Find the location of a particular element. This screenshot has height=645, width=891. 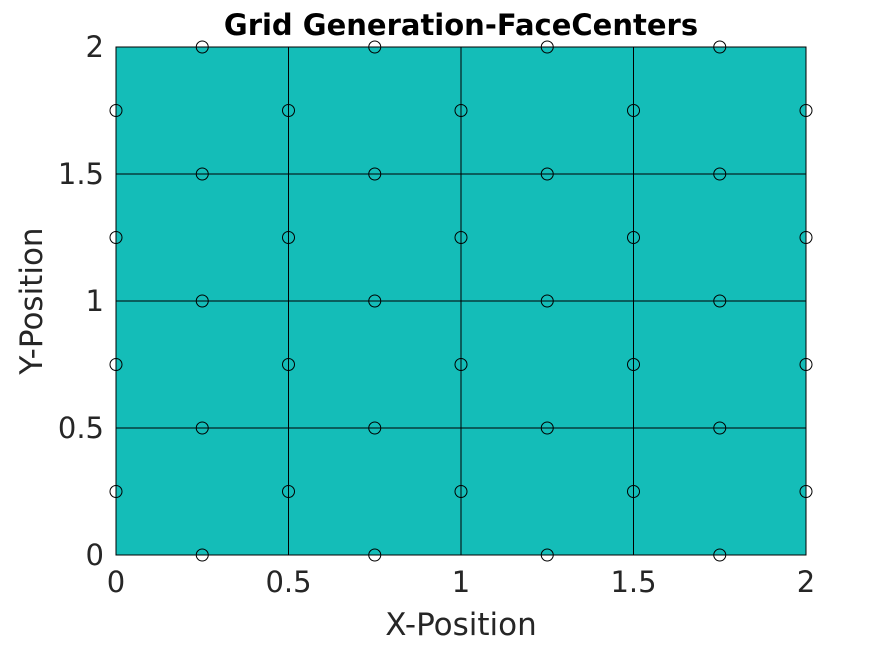

y-tick-label: 1 is located at coordinates (95, 301).